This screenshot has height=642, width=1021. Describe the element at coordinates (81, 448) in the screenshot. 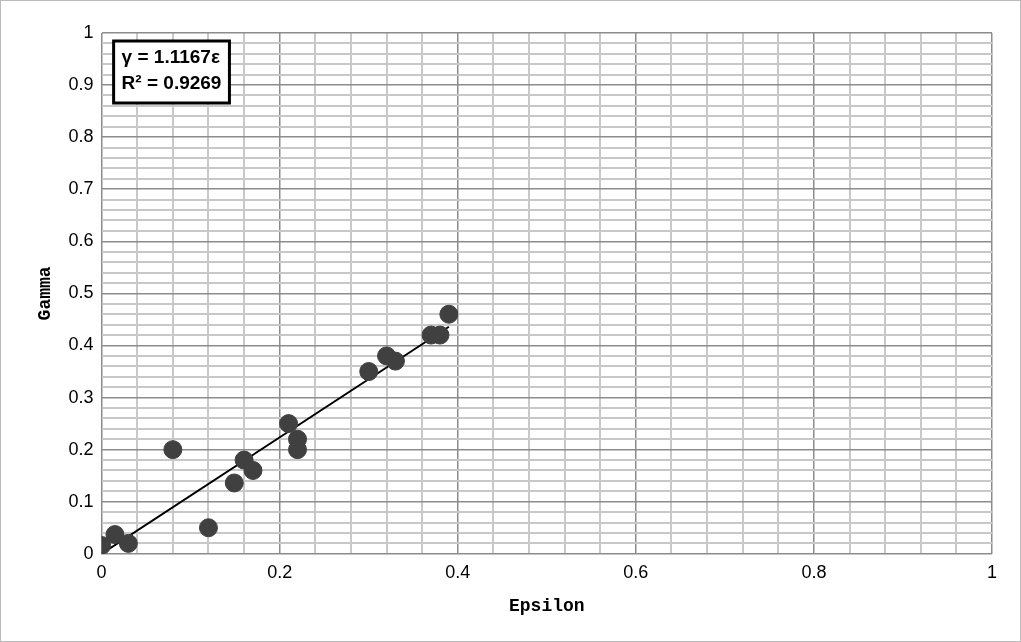

I see `y-tick-label: 0.2` at that location.